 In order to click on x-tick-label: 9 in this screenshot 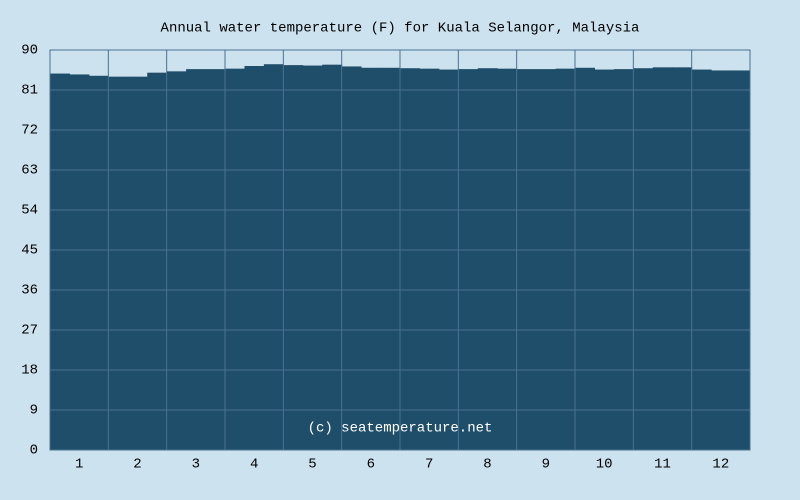, I will do `click(546, 465)`.